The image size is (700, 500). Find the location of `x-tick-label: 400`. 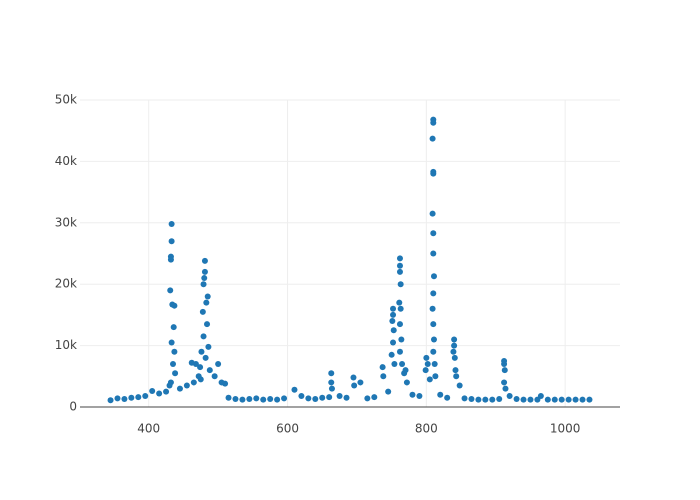

x-tick-label: 400 is located at coordinates (148, 429).